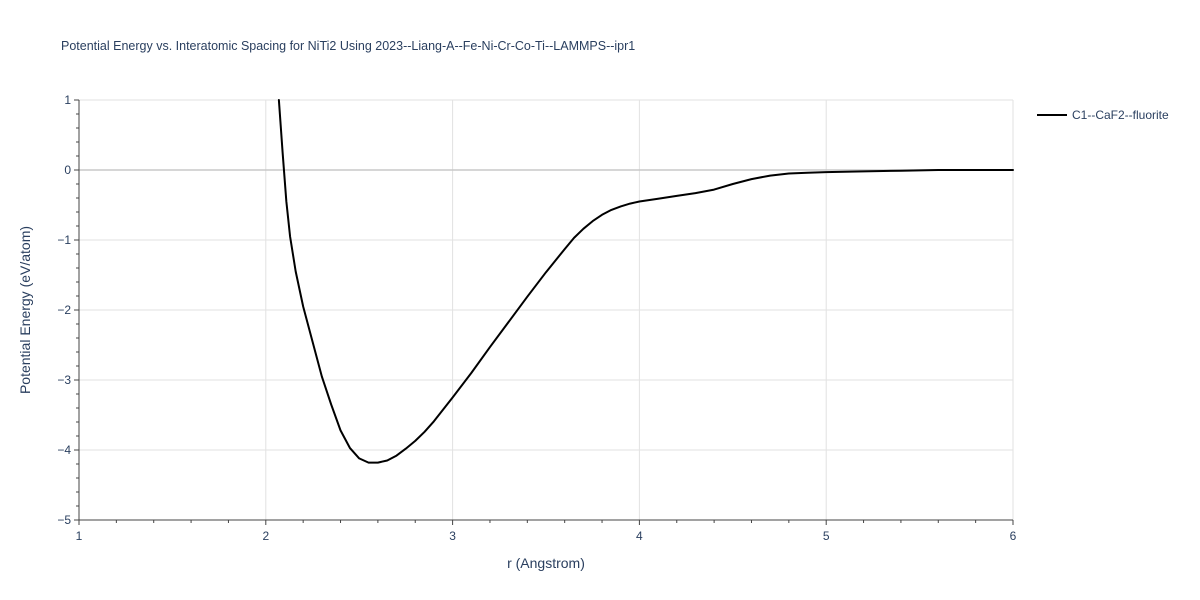 Image resolution: width=1200 pixels, height=600 pixels. What do you see at coordinates (1120, 115) in the screenshot?
I see `legend-label-c1-caf2-fluorite: C1--CaF2--fluorite` at bounding box center [1120, 115].